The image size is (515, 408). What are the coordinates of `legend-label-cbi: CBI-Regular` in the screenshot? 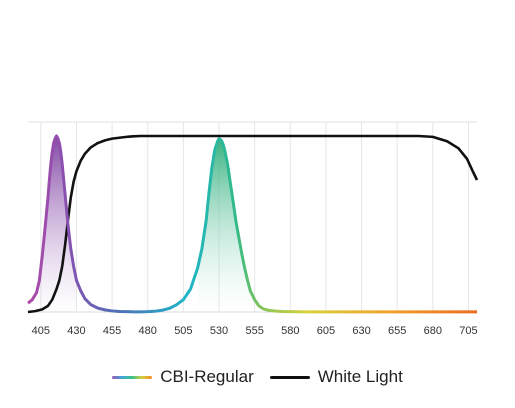 It's located at (207, 376).